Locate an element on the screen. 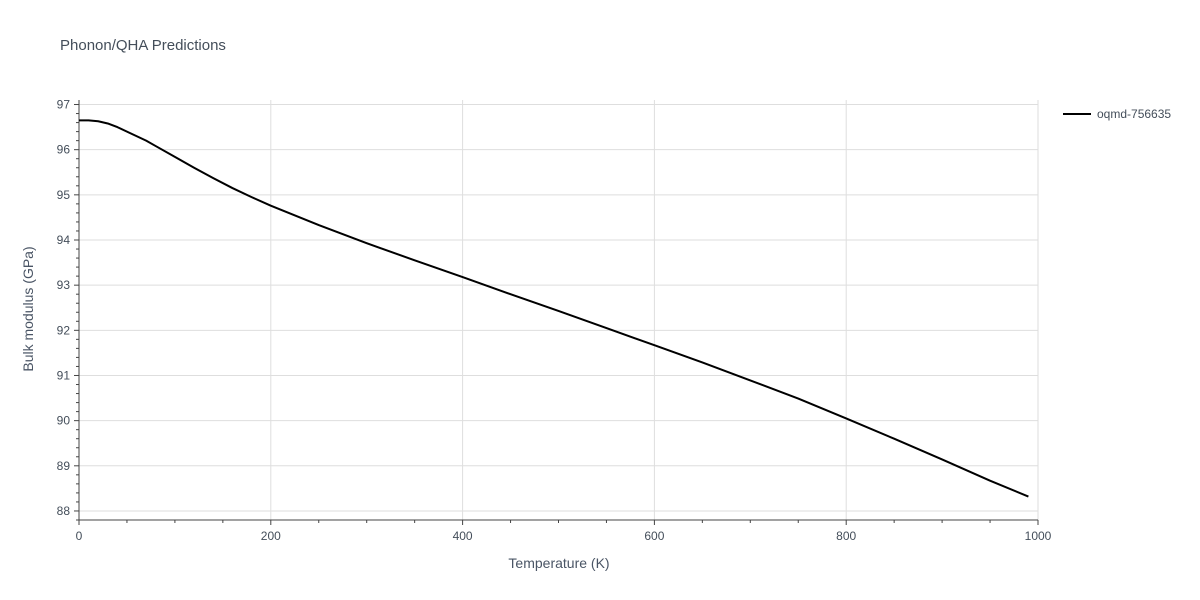 The image size is (1200, 600). x-tick-label: 600 is located at coordinates (654, 536).